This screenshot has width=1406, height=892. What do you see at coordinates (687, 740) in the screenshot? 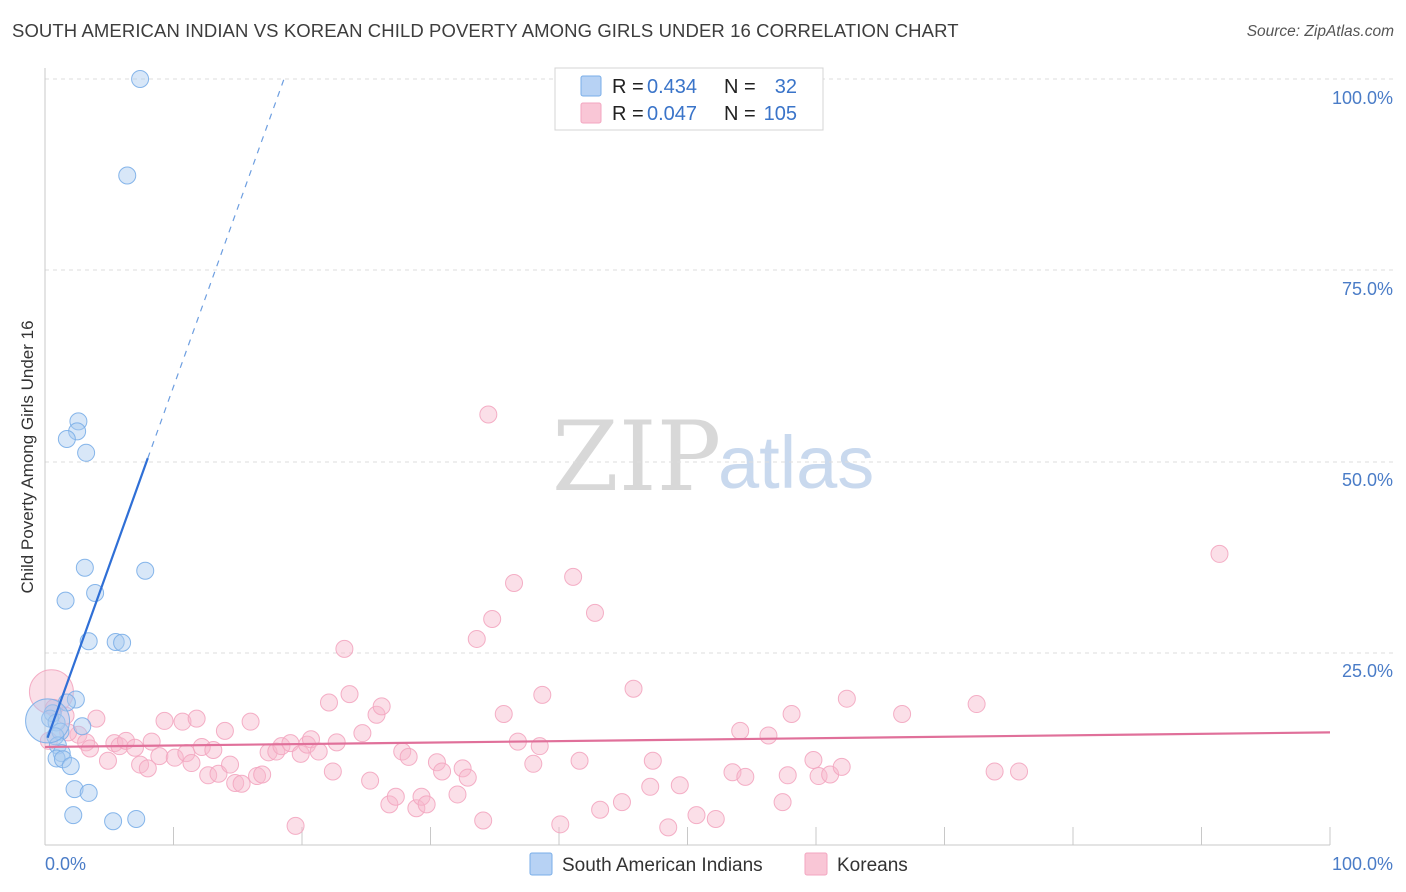
I see `koreans-trend-line` at bounding box center [687, 740].